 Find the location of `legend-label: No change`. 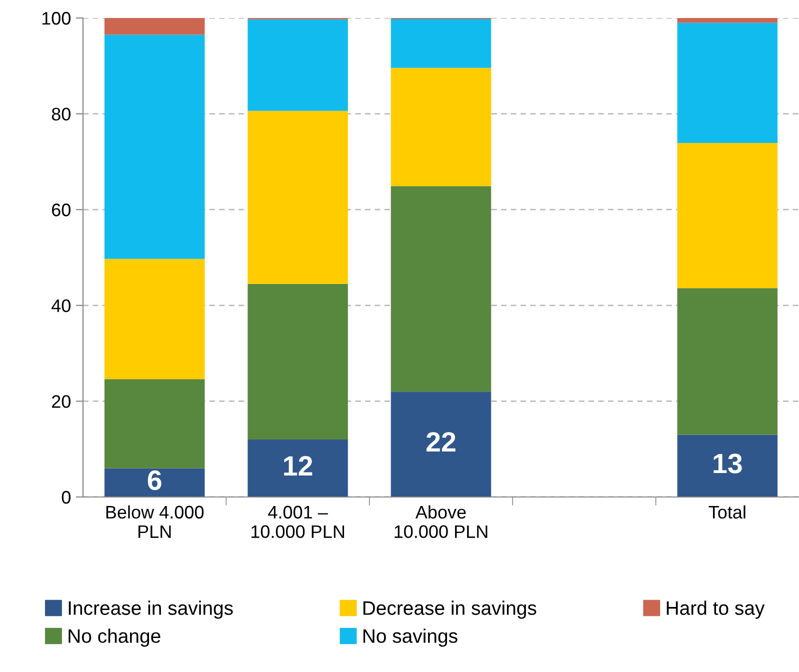

legend-label: No change is located at coordinates (114, 637).